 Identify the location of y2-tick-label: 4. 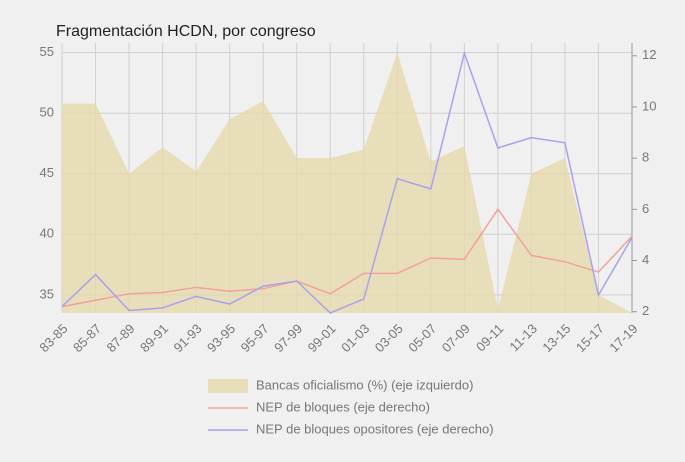
(645, 259).